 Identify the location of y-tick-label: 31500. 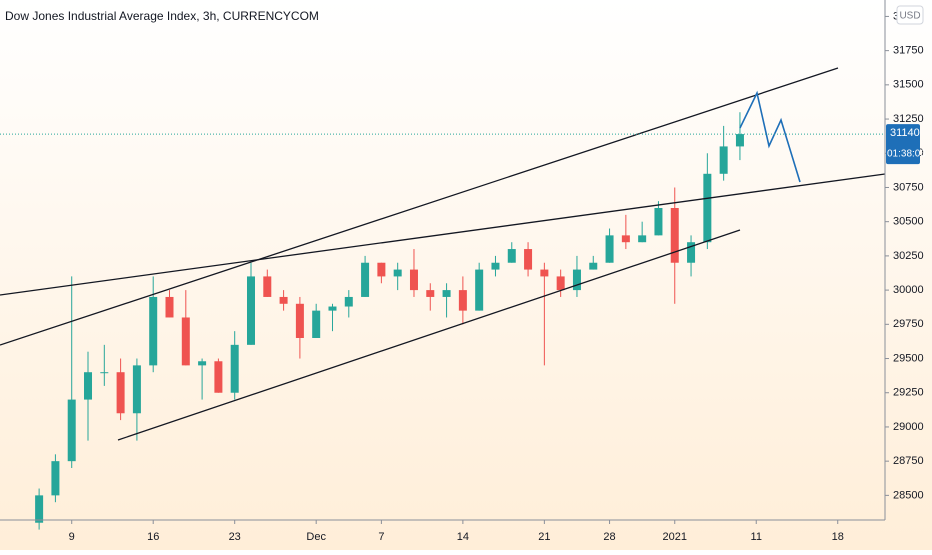
(908, 85).